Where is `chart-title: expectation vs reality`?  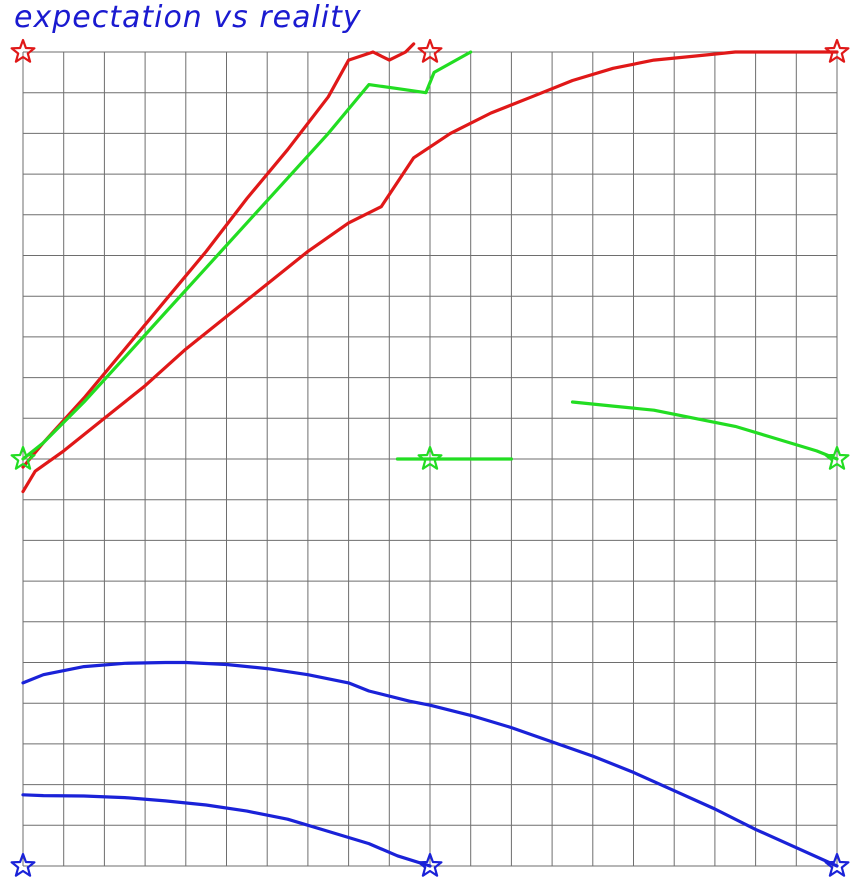
chart-title: expectation vs reality is located at coordinates (188, 17).